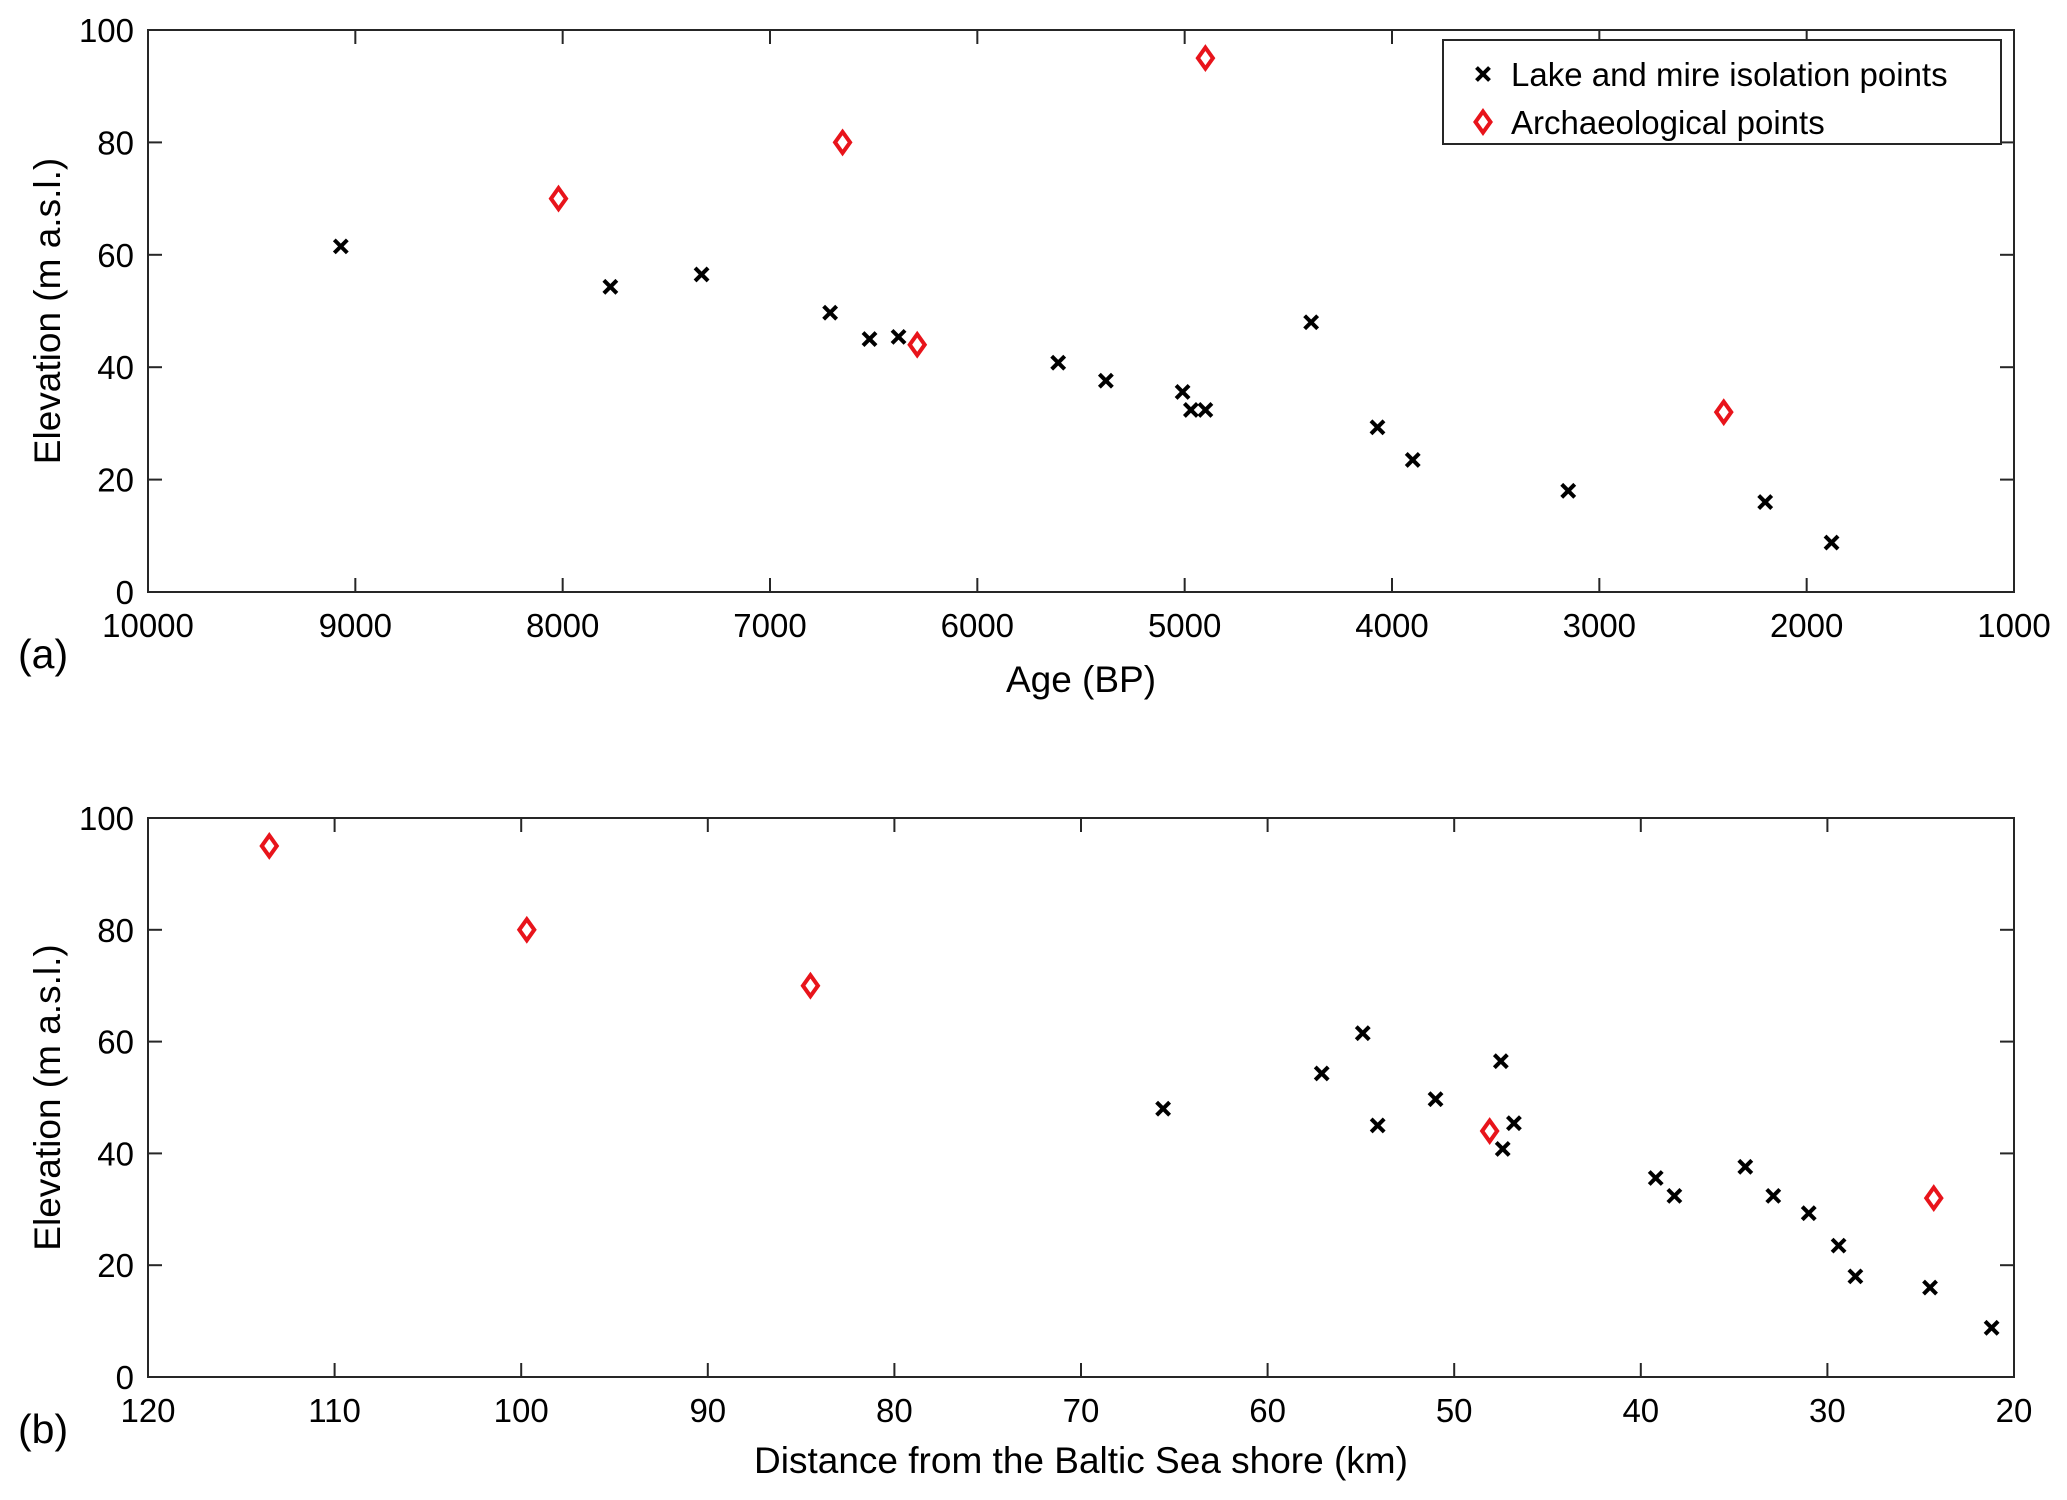 The height and width of the screenshot is (1500, 2067). I want to click on x-tick-label: 60, so click(1267, 1410).